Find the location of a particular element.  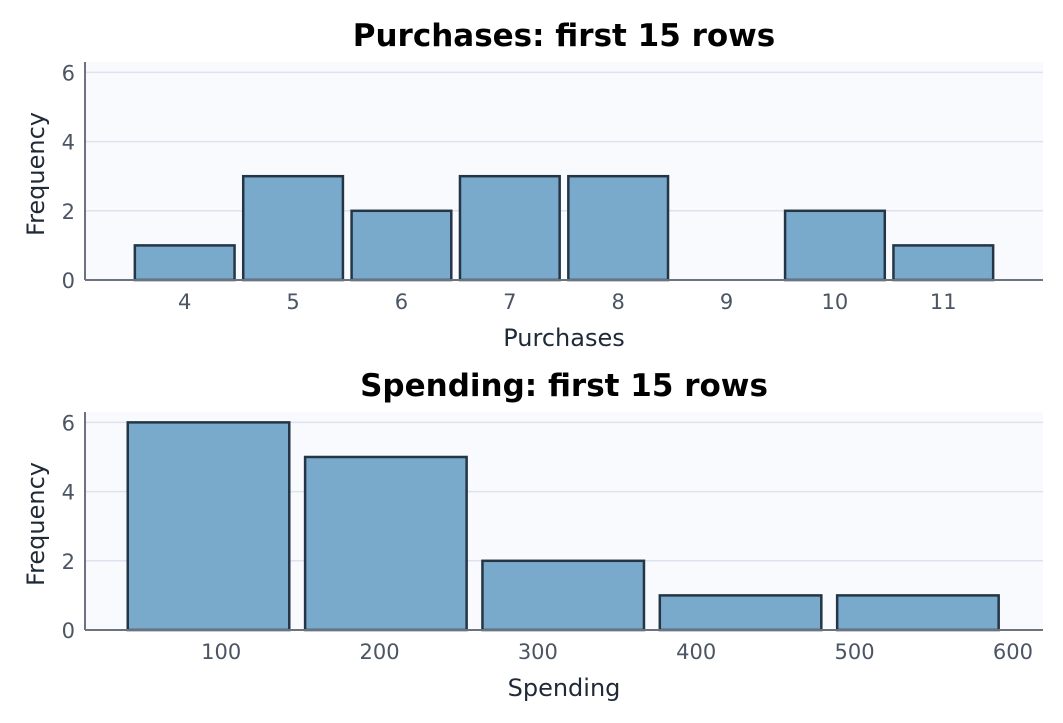

x-tick-label: 10 is located at coordinates (835, 302).